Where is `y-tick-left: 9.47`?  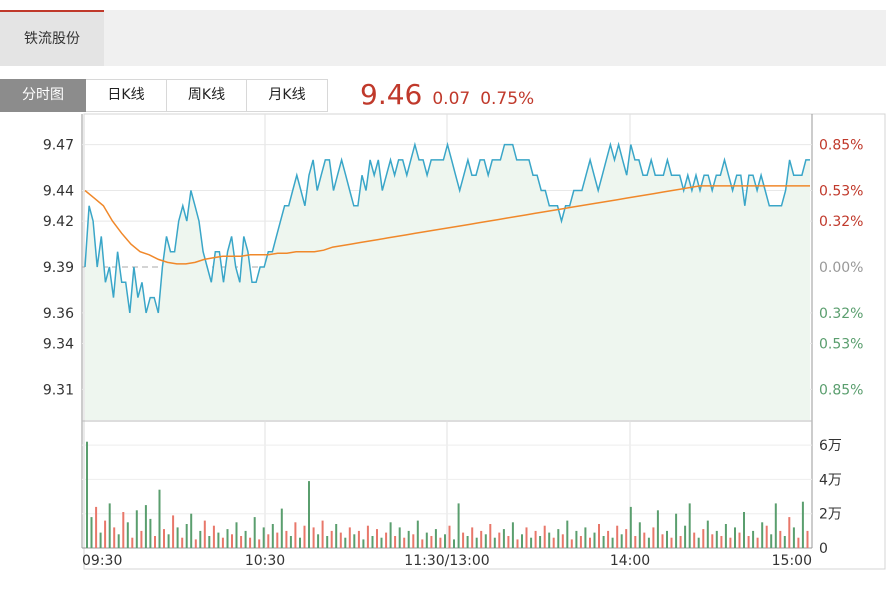 y-tick-left: 9.47 is located at coordinates (58, 146).